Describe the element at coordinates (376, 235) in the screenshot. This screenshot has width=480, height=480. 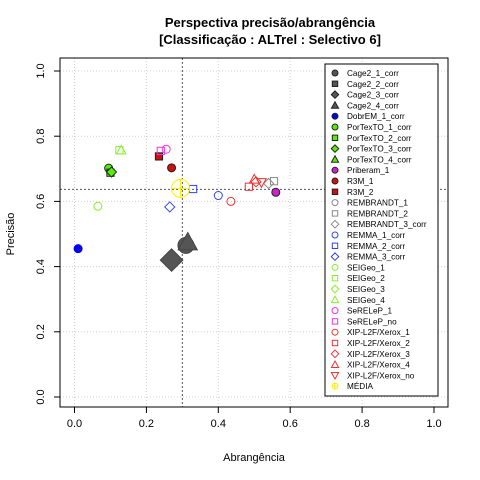
I see `legend-label: REMMA_1_corr` at that location.